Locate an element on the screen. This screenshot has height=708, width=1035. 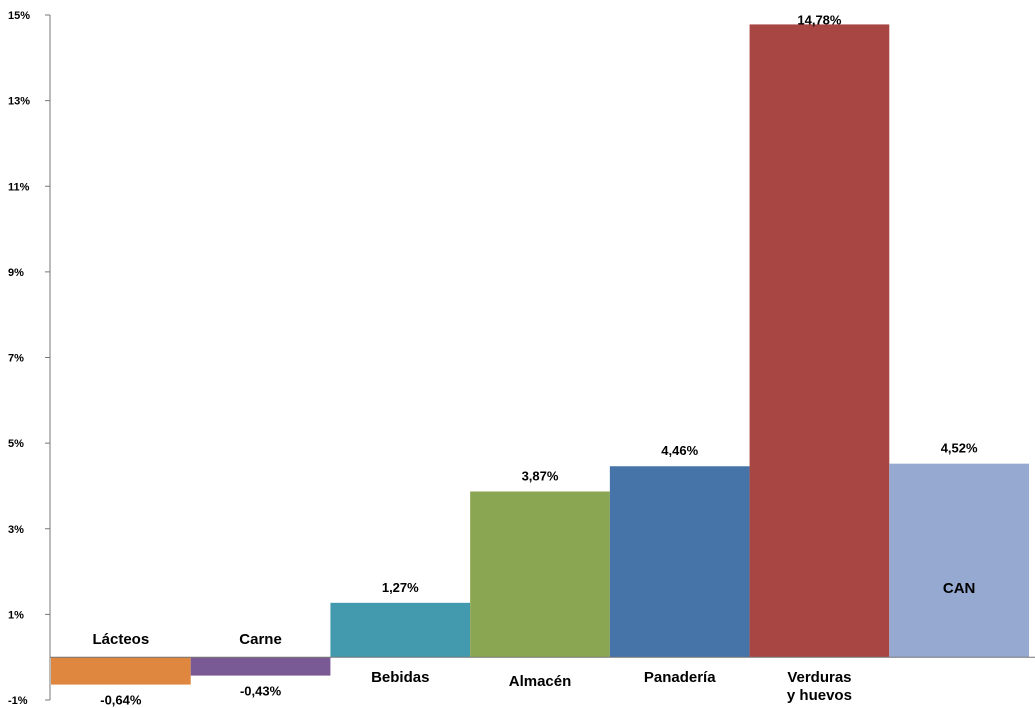
y-tick-label: -1% is located at coordinates (18, 701).